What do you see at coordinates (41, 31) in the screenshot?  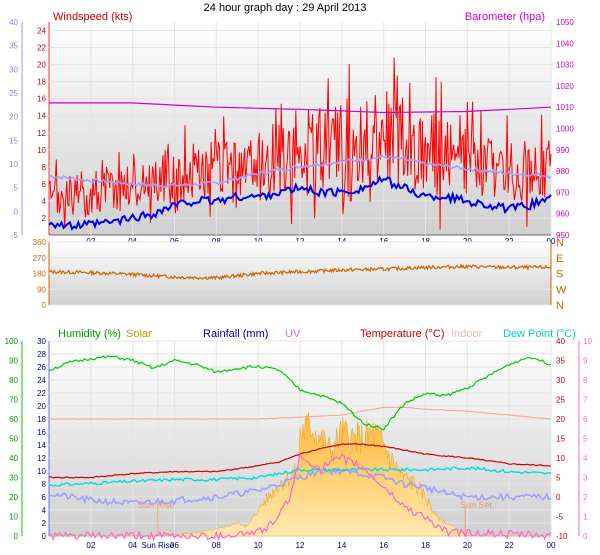 I see `kts-tick-label: 24` at bounding box center [41, 31].